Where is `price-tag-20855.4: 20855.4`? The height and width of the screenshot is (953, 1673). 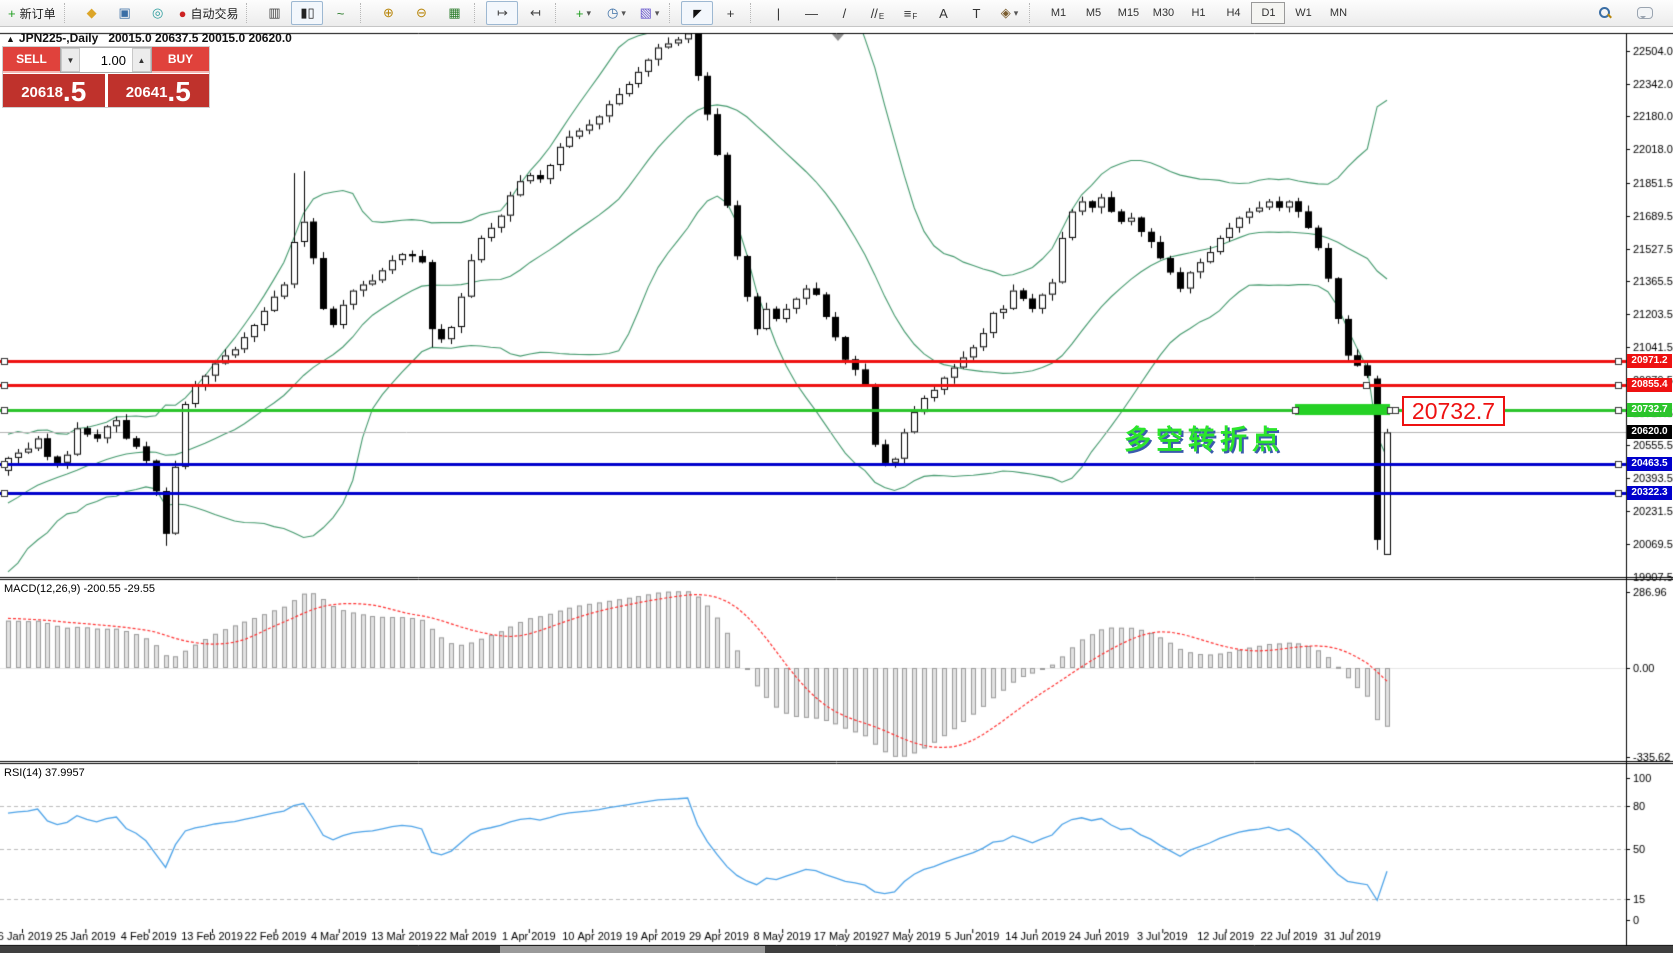
price-tag-20855.4: 20855.4 is located at coordinates (1649, 385).